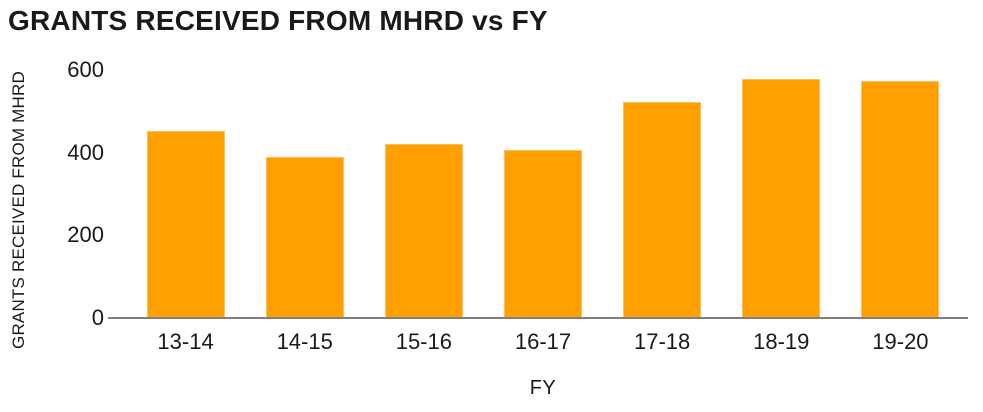  I want to click on y-tick-label: 0, so click(97, 317).